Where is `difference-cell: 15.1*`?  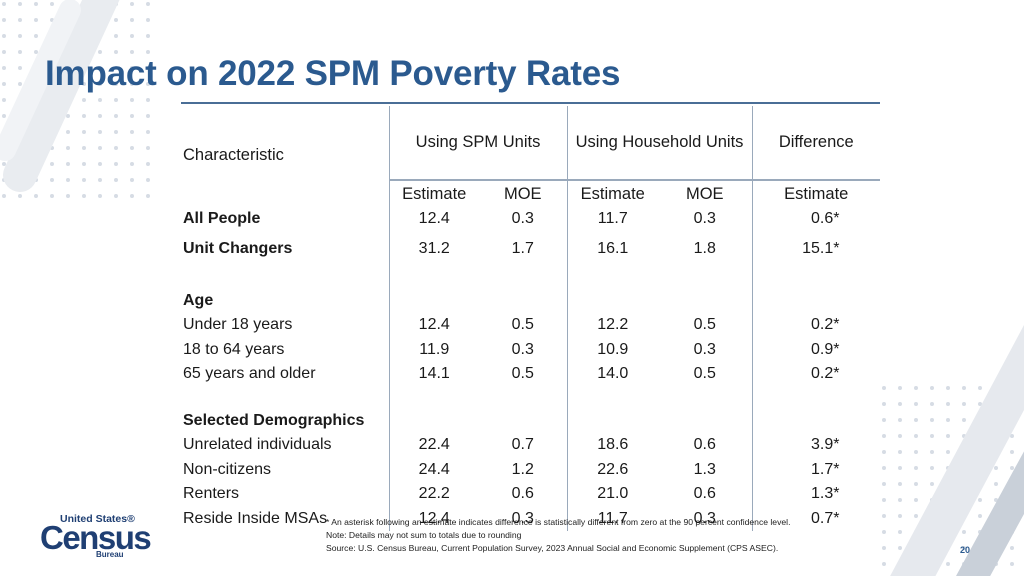
difference-cell: 15.1* is located at coordinates (816, 249).